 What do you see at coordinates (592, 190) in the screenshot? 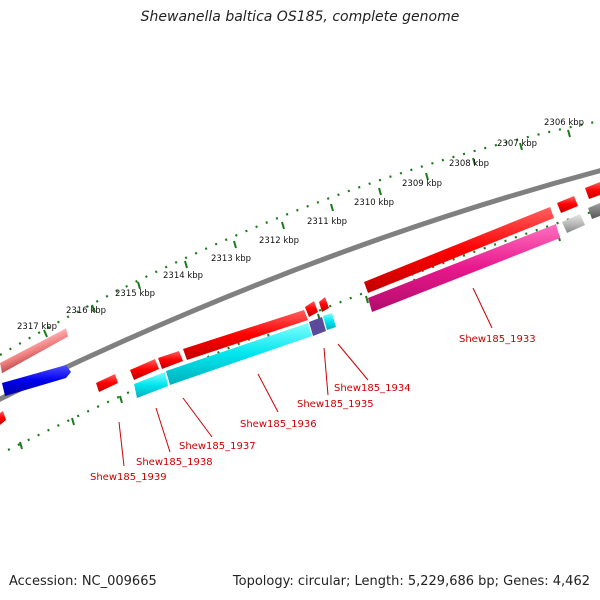
I see `gene-red-edge` at bounding box center [592, 190].